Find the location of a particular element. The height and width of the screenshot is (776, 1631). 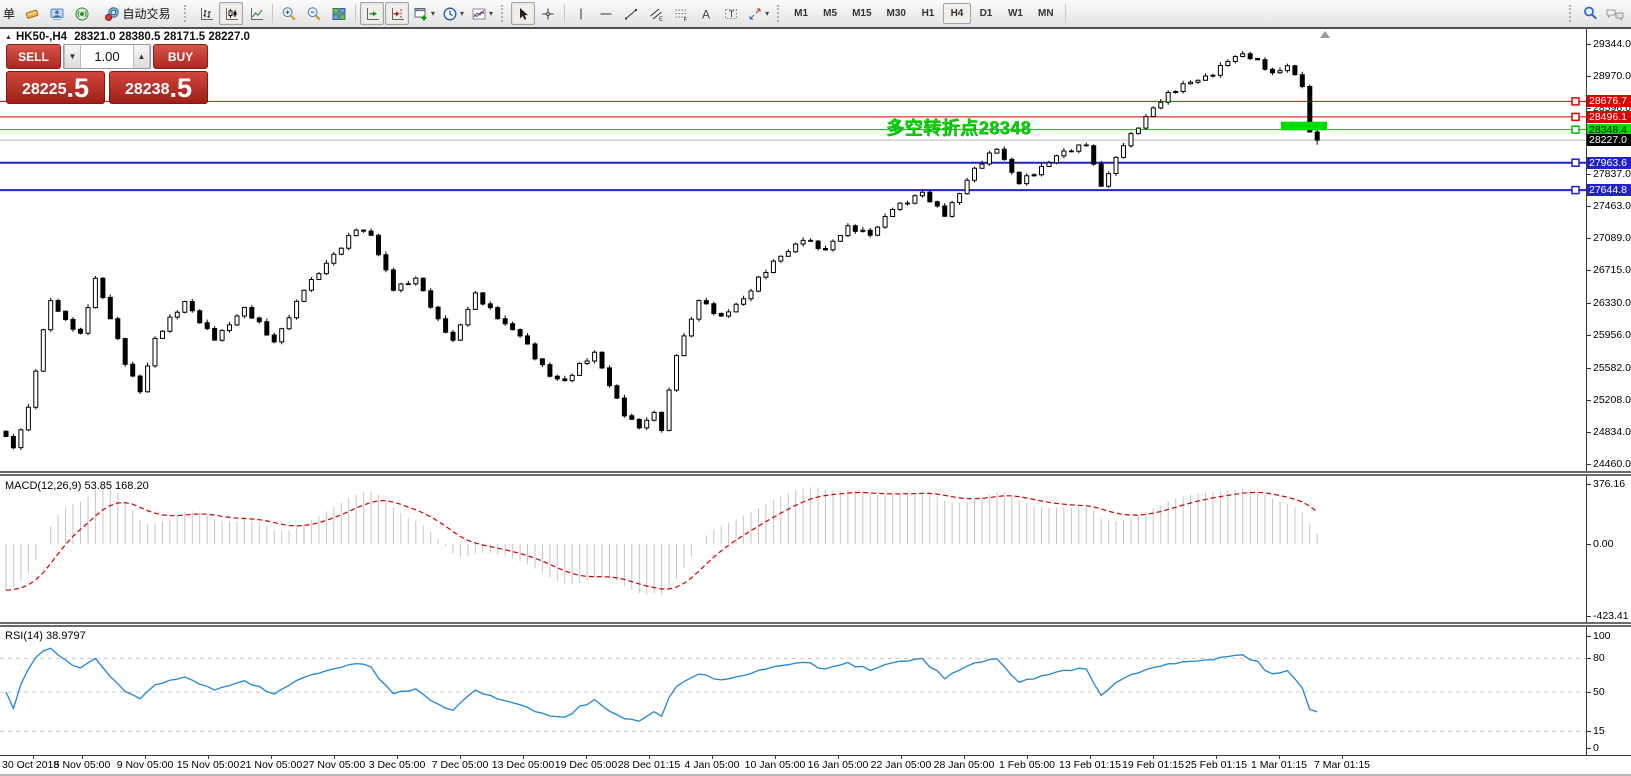

chart-shift-icon is located at coordinates (397, 14).